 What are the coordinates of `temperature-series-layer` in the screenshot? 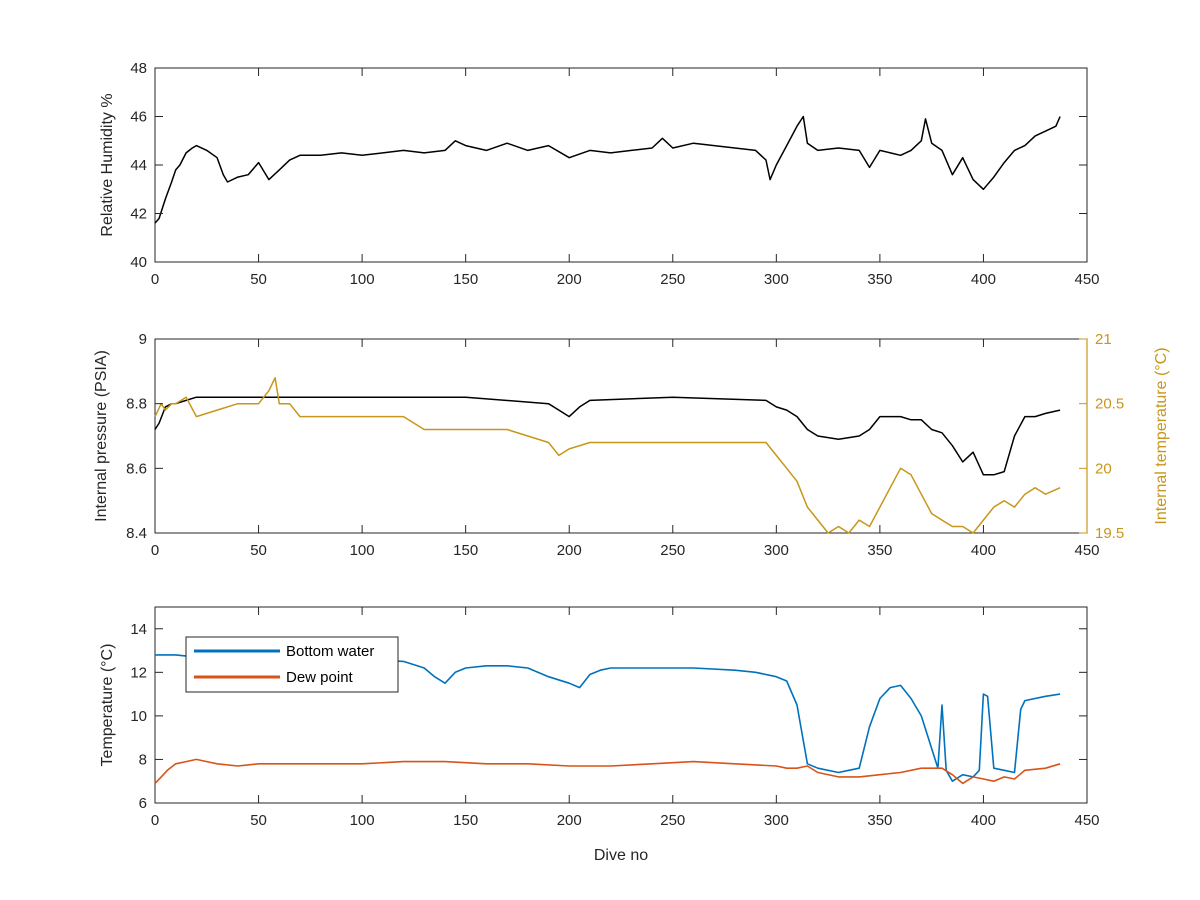 It's located at (607, 719).